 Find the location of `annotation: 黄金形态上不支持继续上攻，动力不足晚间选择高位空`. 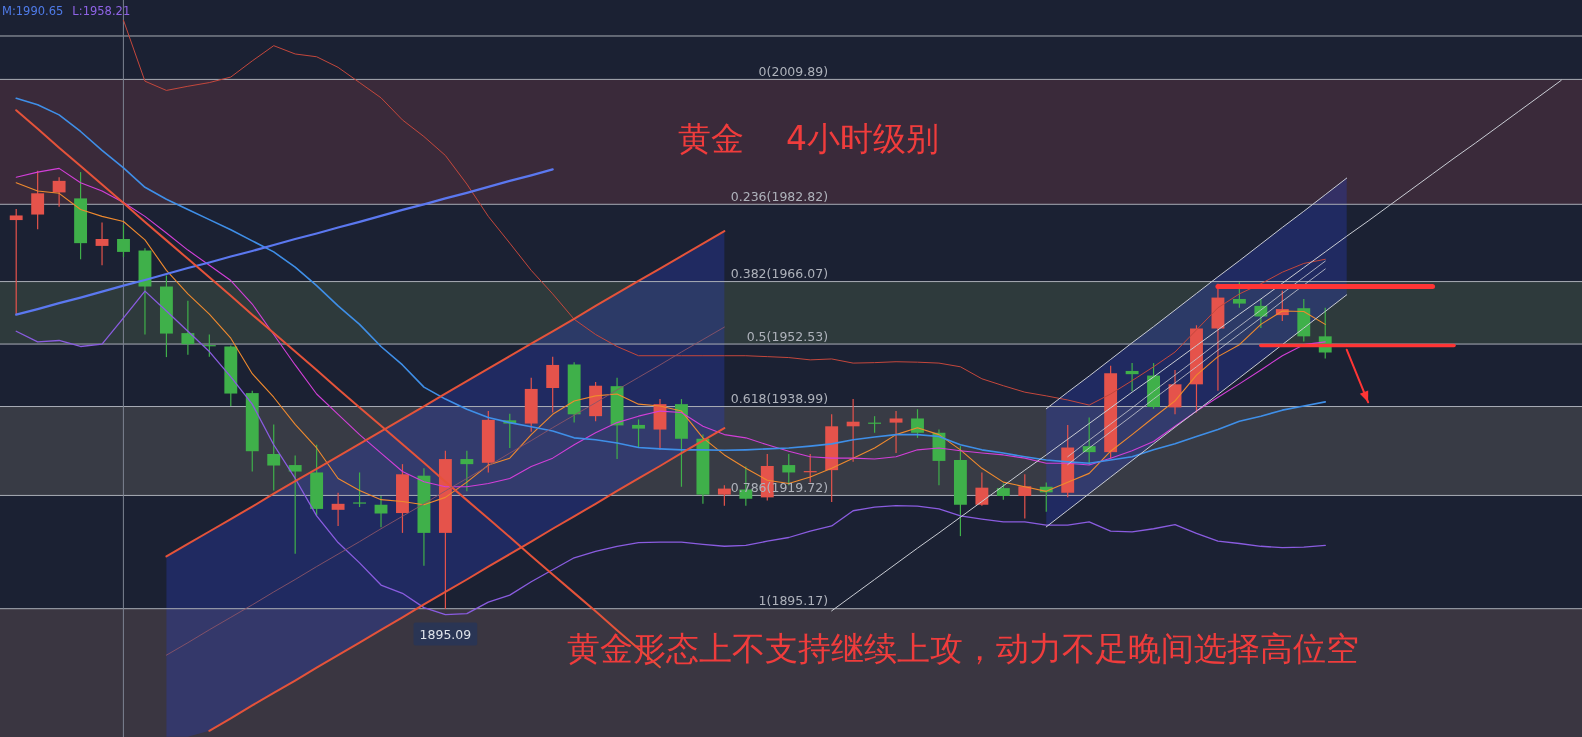

annotation: 黄金形态上不支持继续上攻，动力不足晚间选择高位空 is located at coordinates (963, 649).